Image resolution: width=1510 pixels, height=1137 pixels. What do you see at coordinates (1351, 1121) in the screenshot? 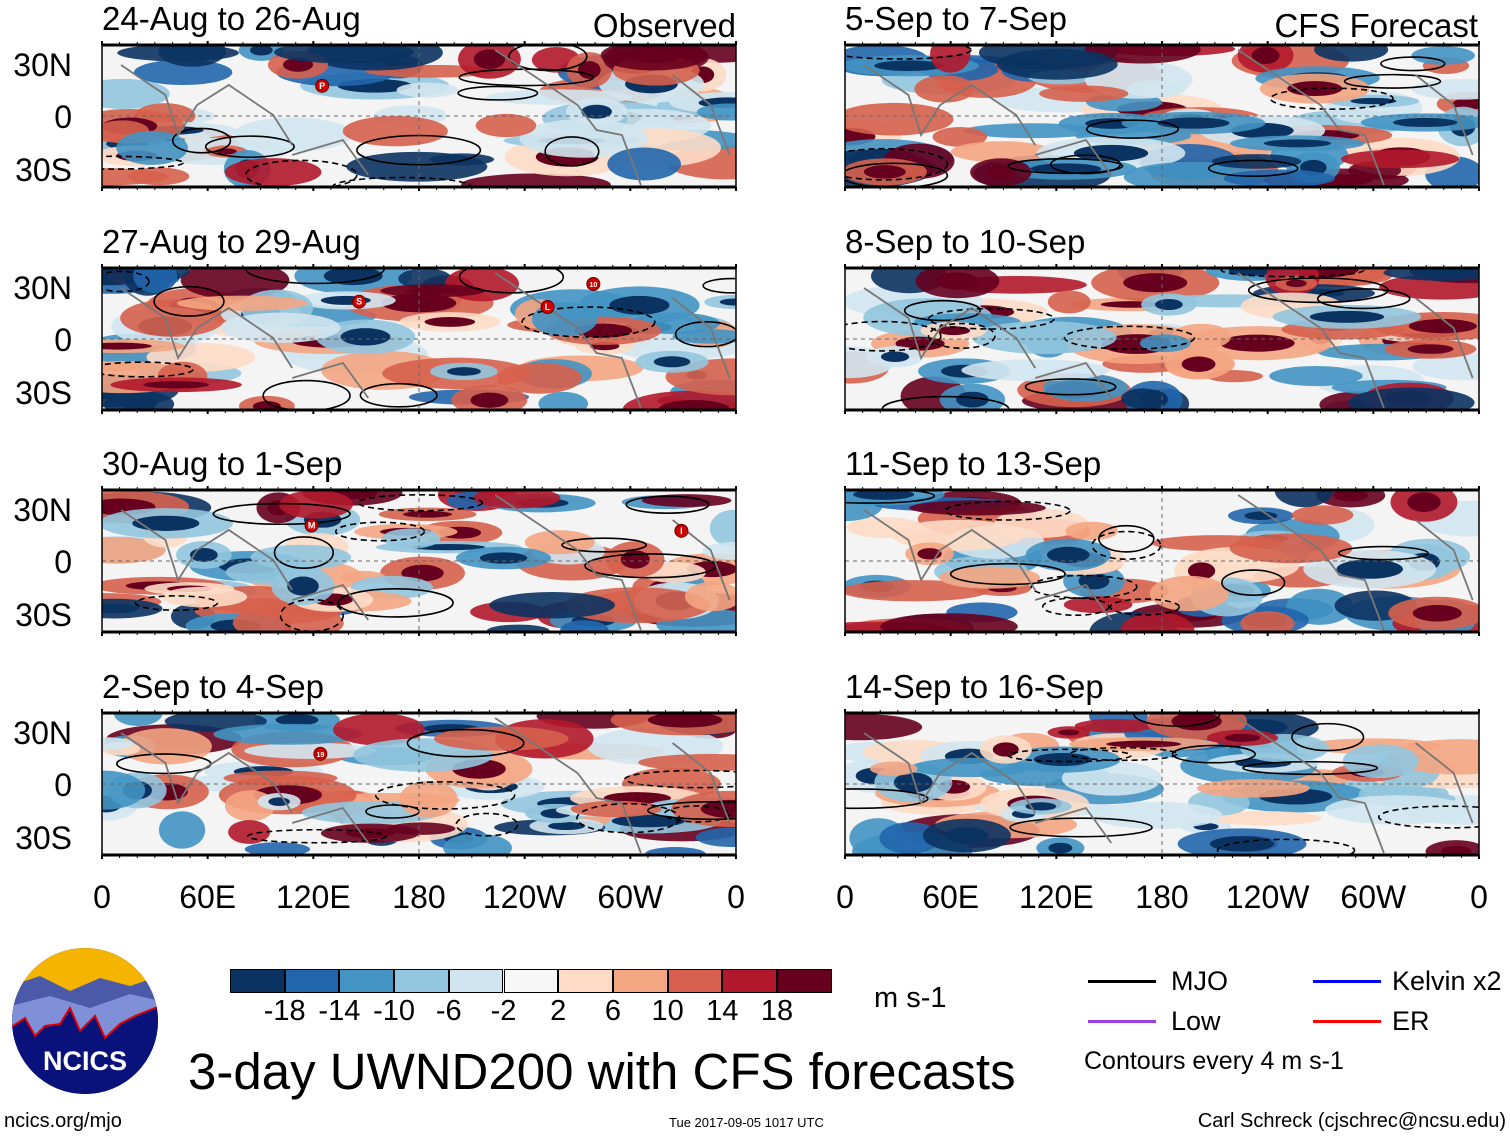
I see `footer-author: Carl Schreck (cjschrec@ncsu.edu)` at bounding box center [1351, 1121].